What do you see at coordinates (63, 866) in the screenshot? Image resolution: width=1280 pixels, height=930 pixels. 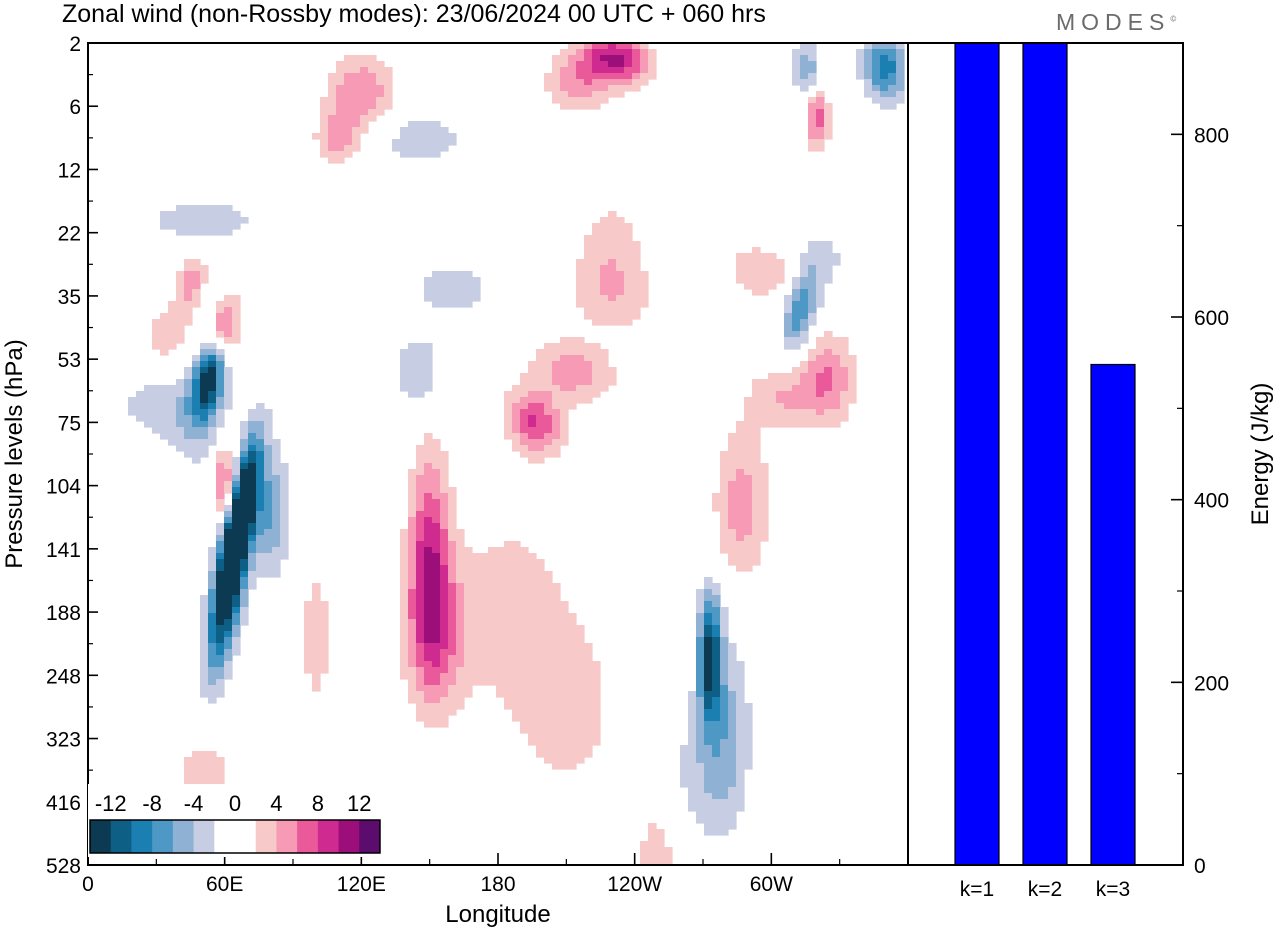 I see `y-tick-label: 528` at bounding box center [63, 866].